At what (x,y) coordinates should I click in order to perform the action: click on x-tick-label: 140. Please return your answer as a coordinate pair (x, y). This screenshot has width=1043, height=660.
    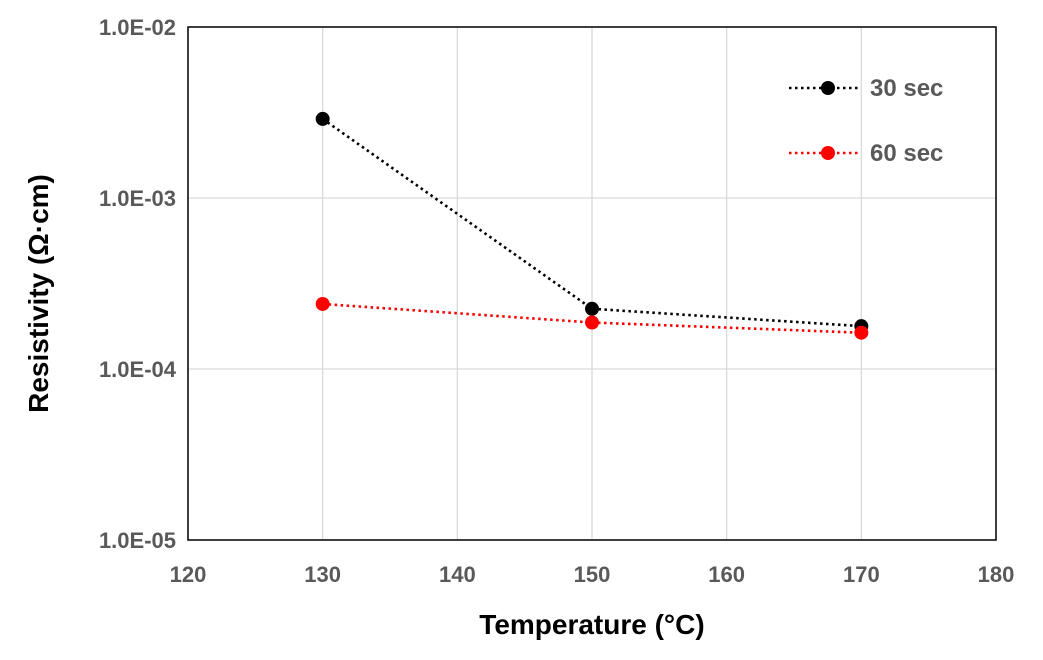
    Looking at the image, I should click on (457, 574).